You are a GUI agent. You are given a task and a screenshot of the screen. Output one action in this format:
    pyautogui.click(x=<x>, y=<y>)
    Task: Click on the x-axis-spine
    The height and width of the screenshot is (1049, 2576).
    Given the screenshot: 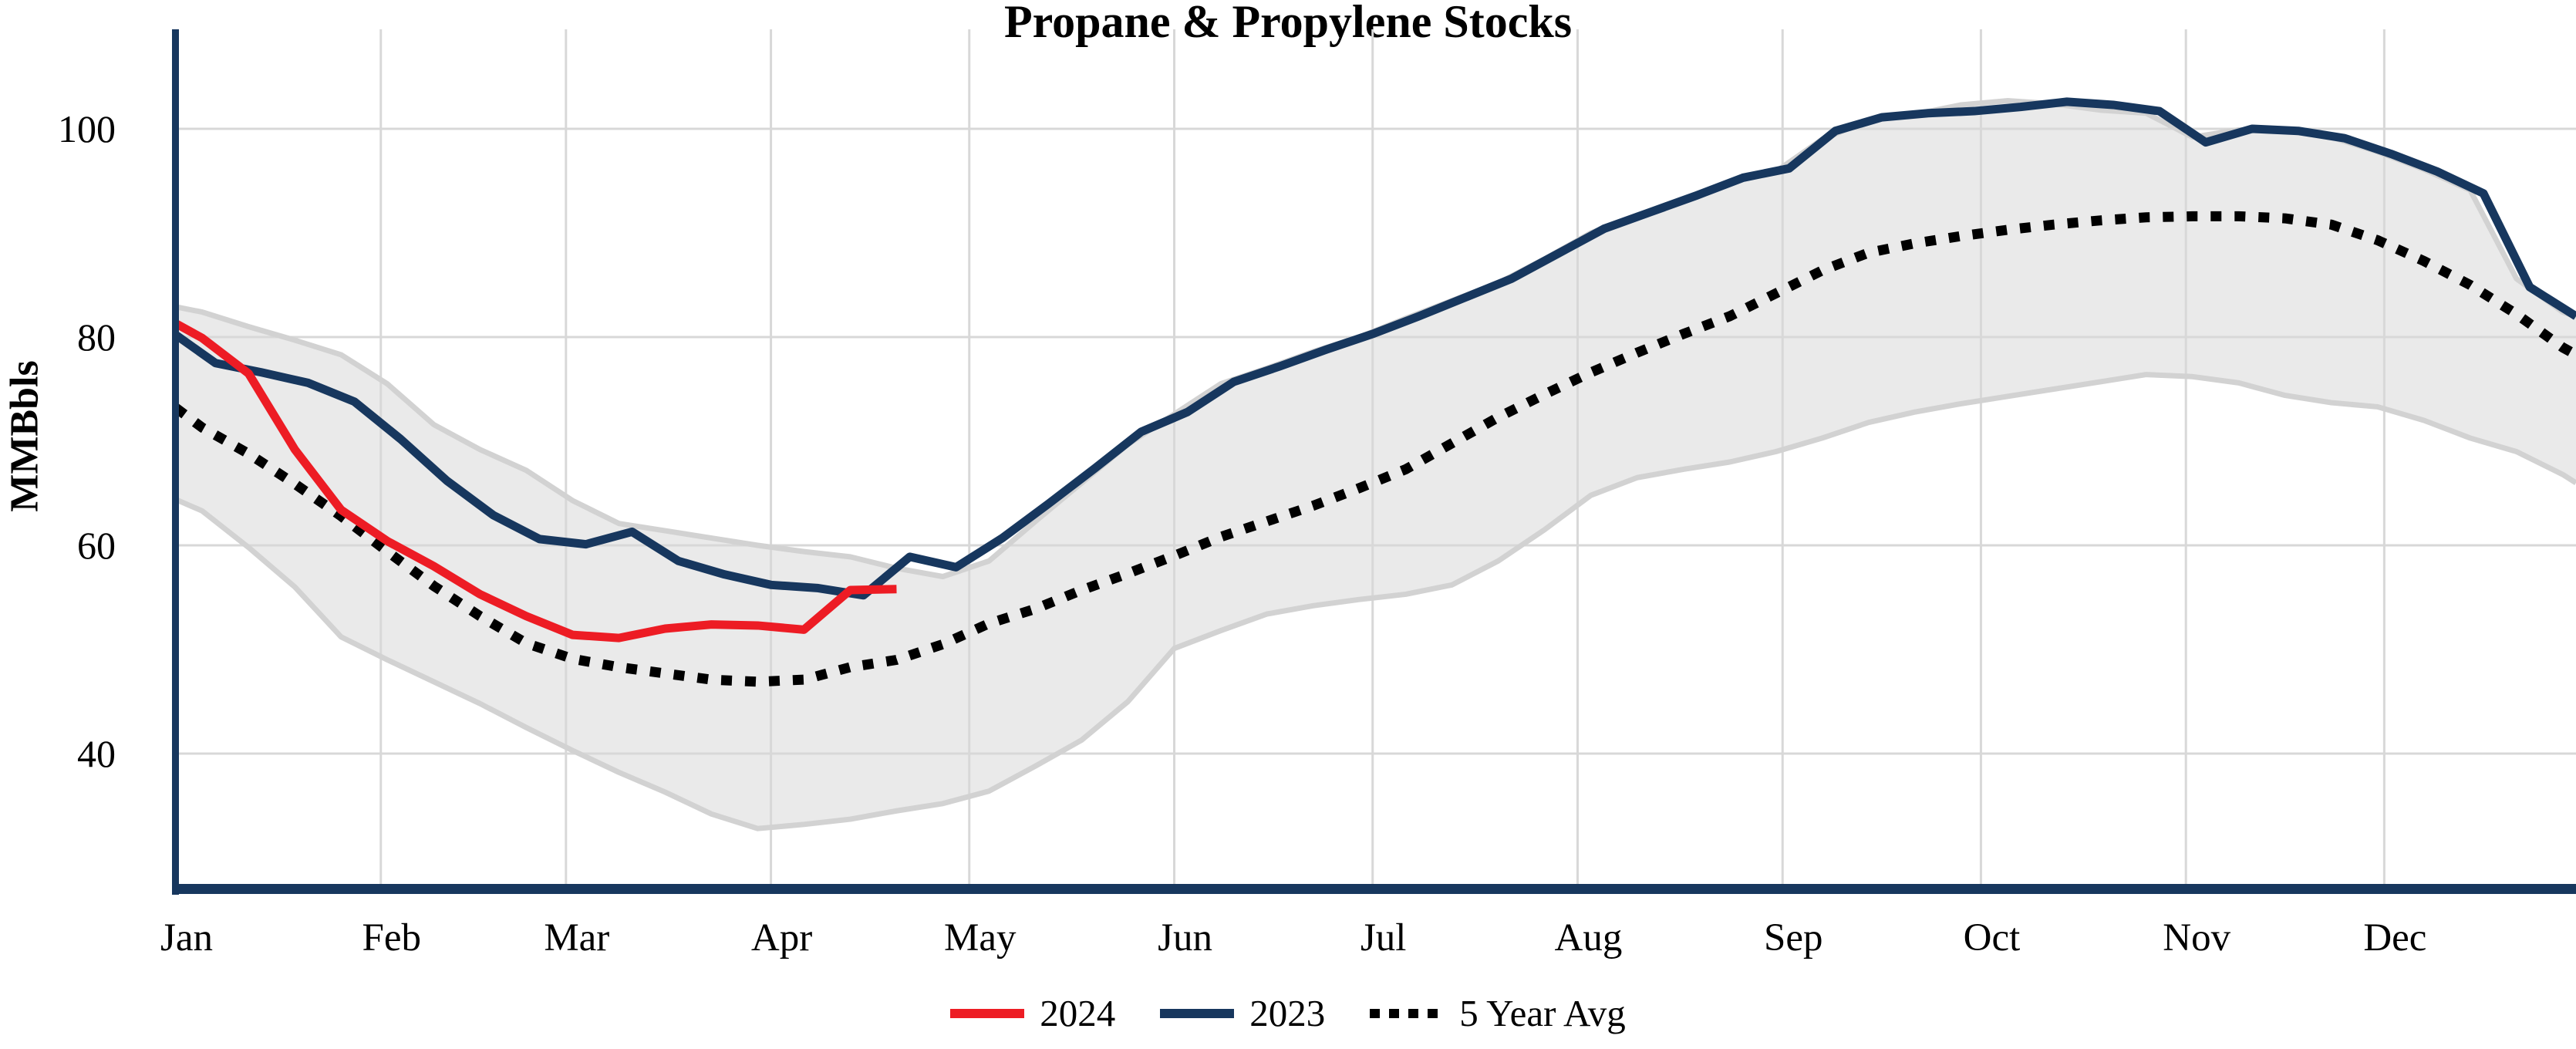 What is the action you would take?
    pyautogui.click(x=1374, y=889)
    